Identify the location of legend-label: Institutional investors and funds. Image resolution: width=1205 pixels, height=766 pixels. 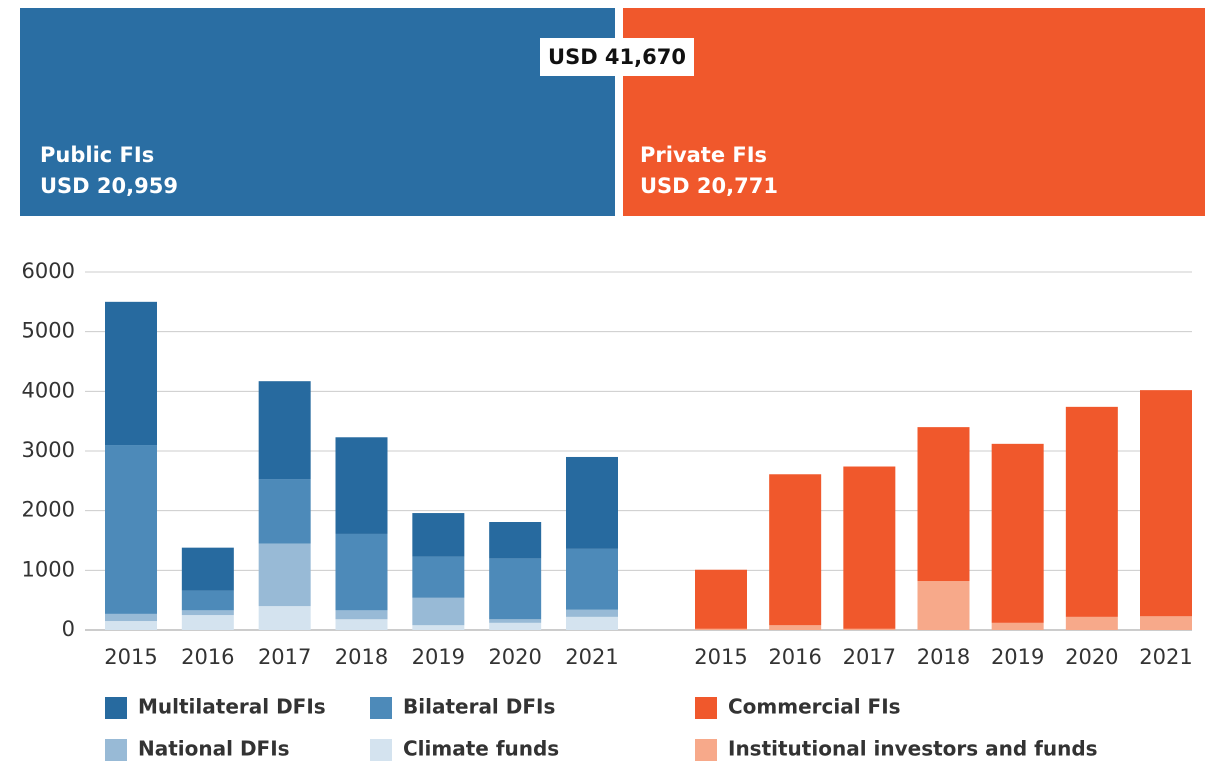
(913, 749).